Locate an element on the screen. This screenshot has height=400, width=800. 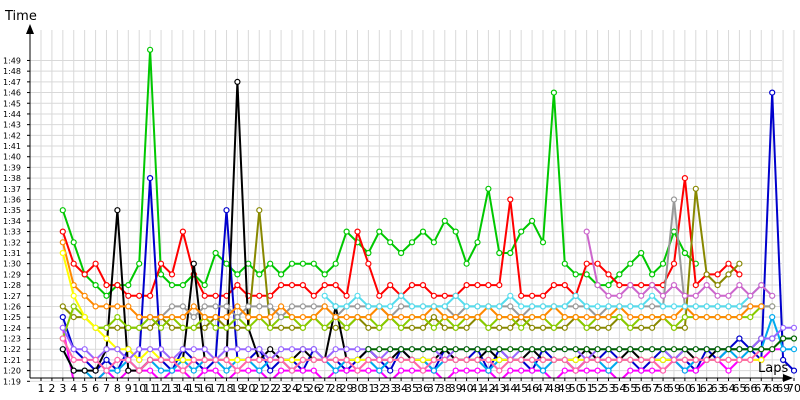
x-tick-label: 4 is located at coordinates (73, 388).